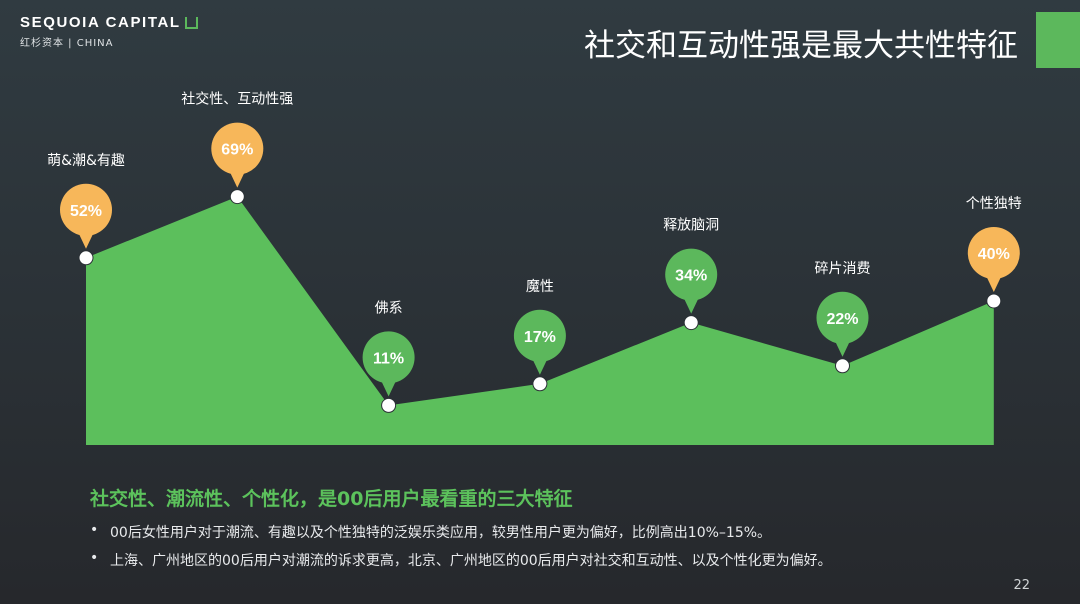 The height and width of the screenshot is (604, 1080). What do you see at coordinates (109, 31) in the screenshot?
I see `logo: SEQUOIA CAPITAL 红杉资本 | CHINA` at bounding box center [109, 31].